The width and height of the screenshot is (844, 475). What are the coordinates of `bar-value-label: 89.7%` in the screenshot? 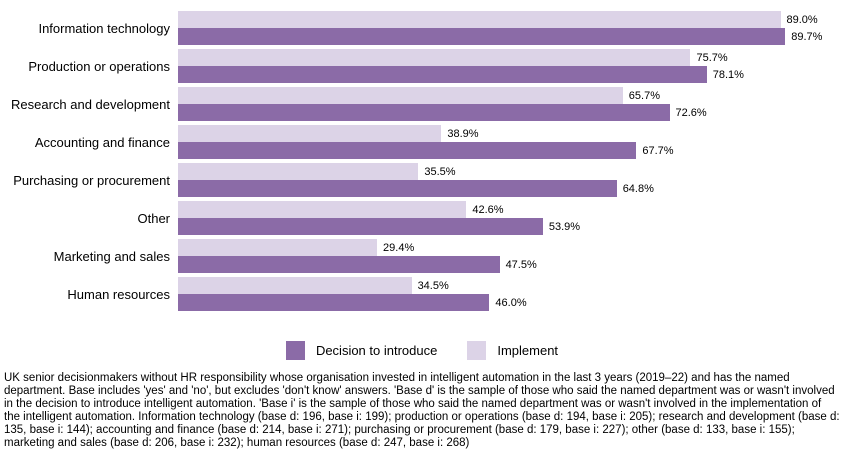 It's located at (807, 36).